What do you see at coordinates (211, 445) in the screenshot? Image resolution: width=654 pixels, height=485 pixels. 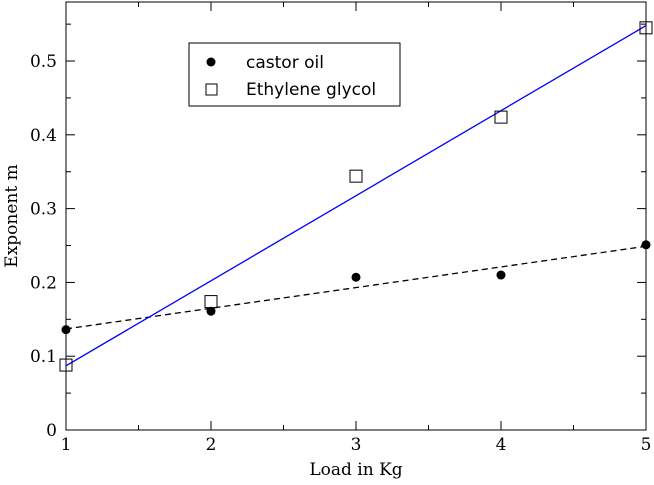 I see `x-tick-label: 2` at bounding box center [211, 445].